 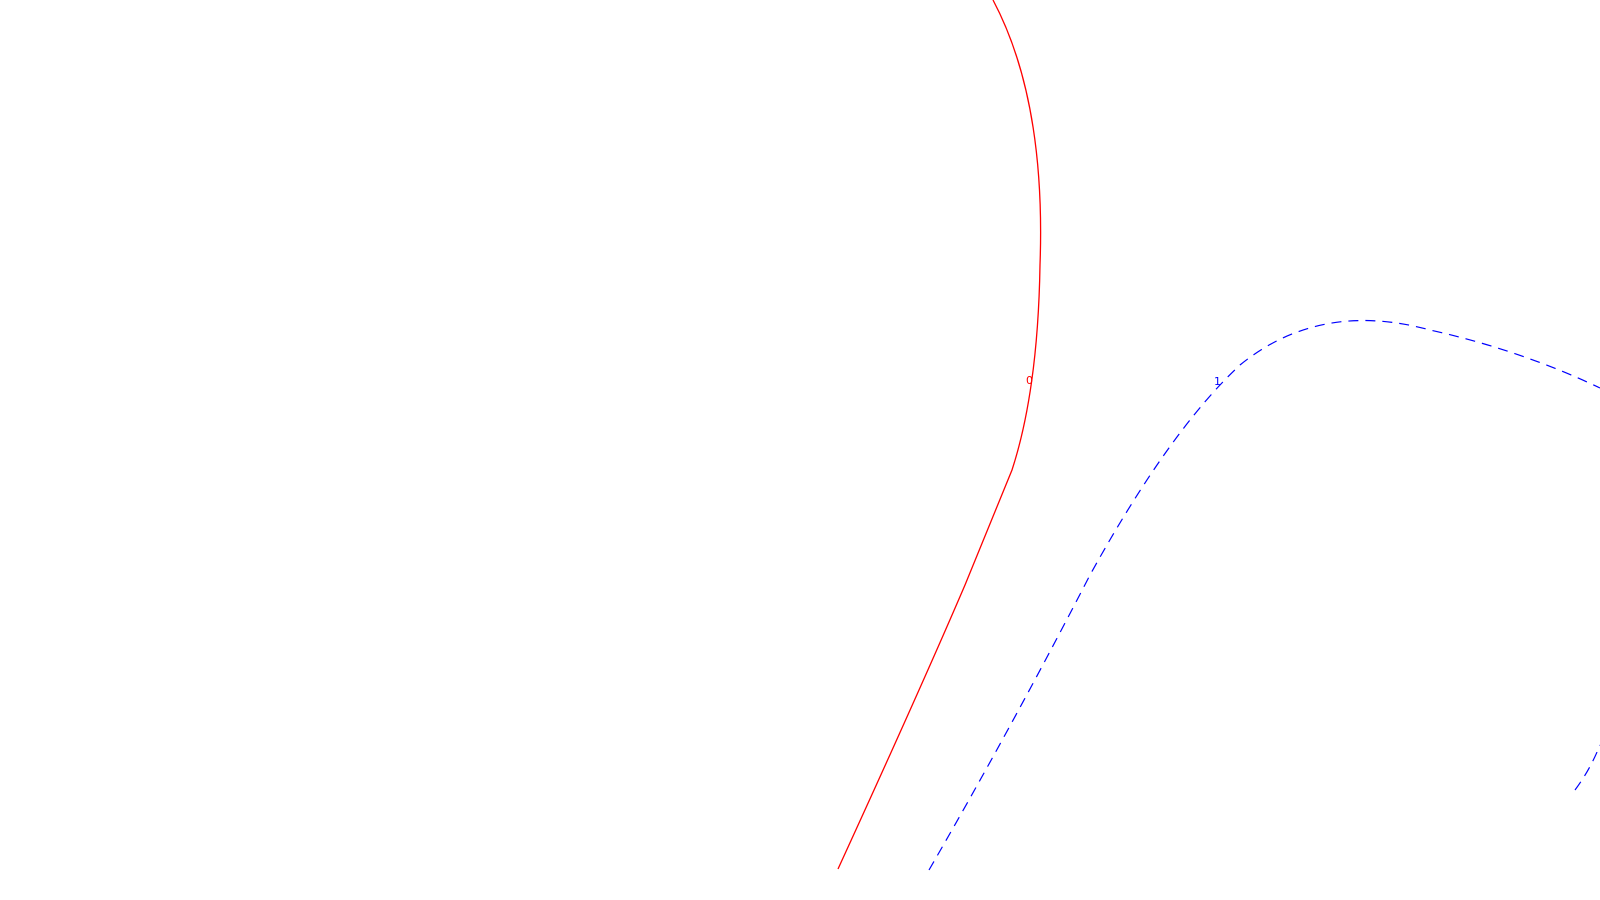 I want to click on curve-0-path, so click(x=939, y=435).